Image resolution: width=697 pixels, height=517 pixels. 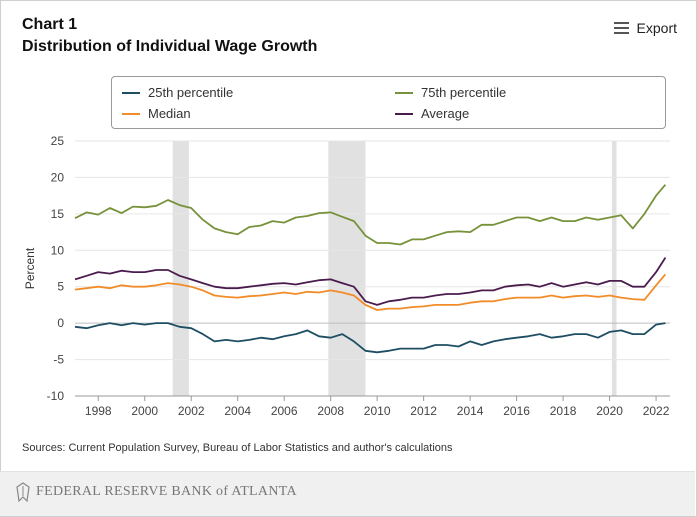 What do you see at coordinates (370, 215) in the screenshot?
I see `series-line-75th-percentile` at bounding box center [370, 215].